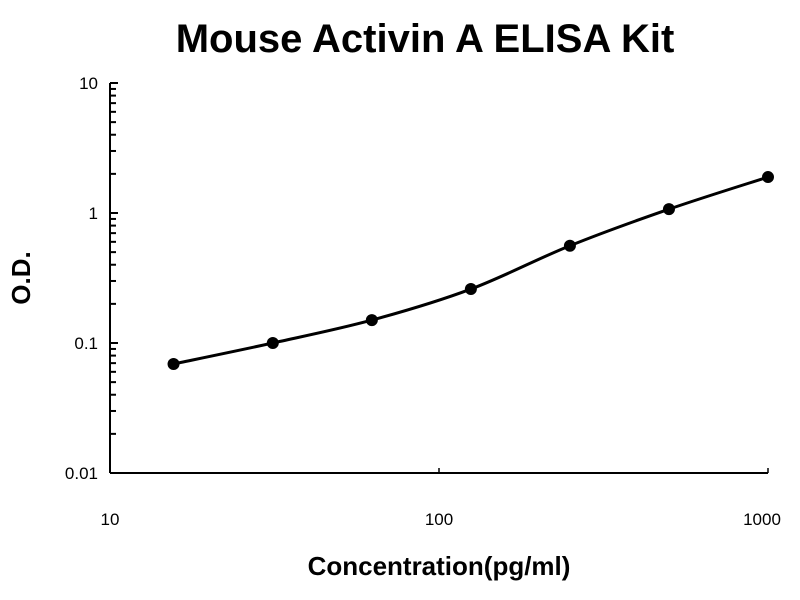  What do you see at coordinates (81, 473) in the screenshot?
I see `y-tick-label: 0.01` at bounding box center [81, 473].